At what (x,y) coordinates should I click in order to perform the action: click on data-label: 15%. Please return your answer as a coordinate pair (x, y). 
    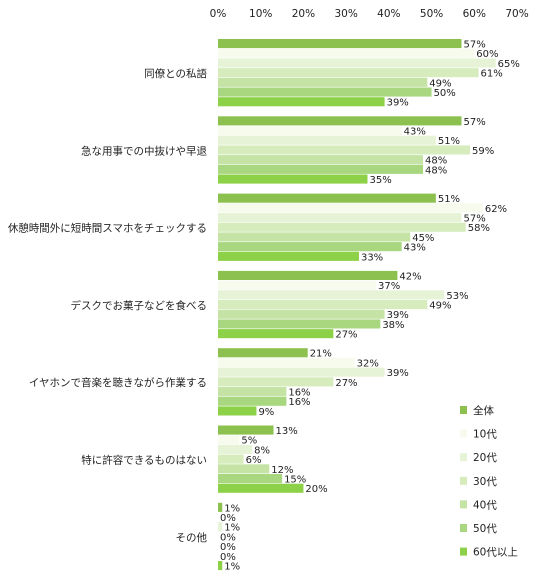
    Looking at the image, I should click on (295, 480).